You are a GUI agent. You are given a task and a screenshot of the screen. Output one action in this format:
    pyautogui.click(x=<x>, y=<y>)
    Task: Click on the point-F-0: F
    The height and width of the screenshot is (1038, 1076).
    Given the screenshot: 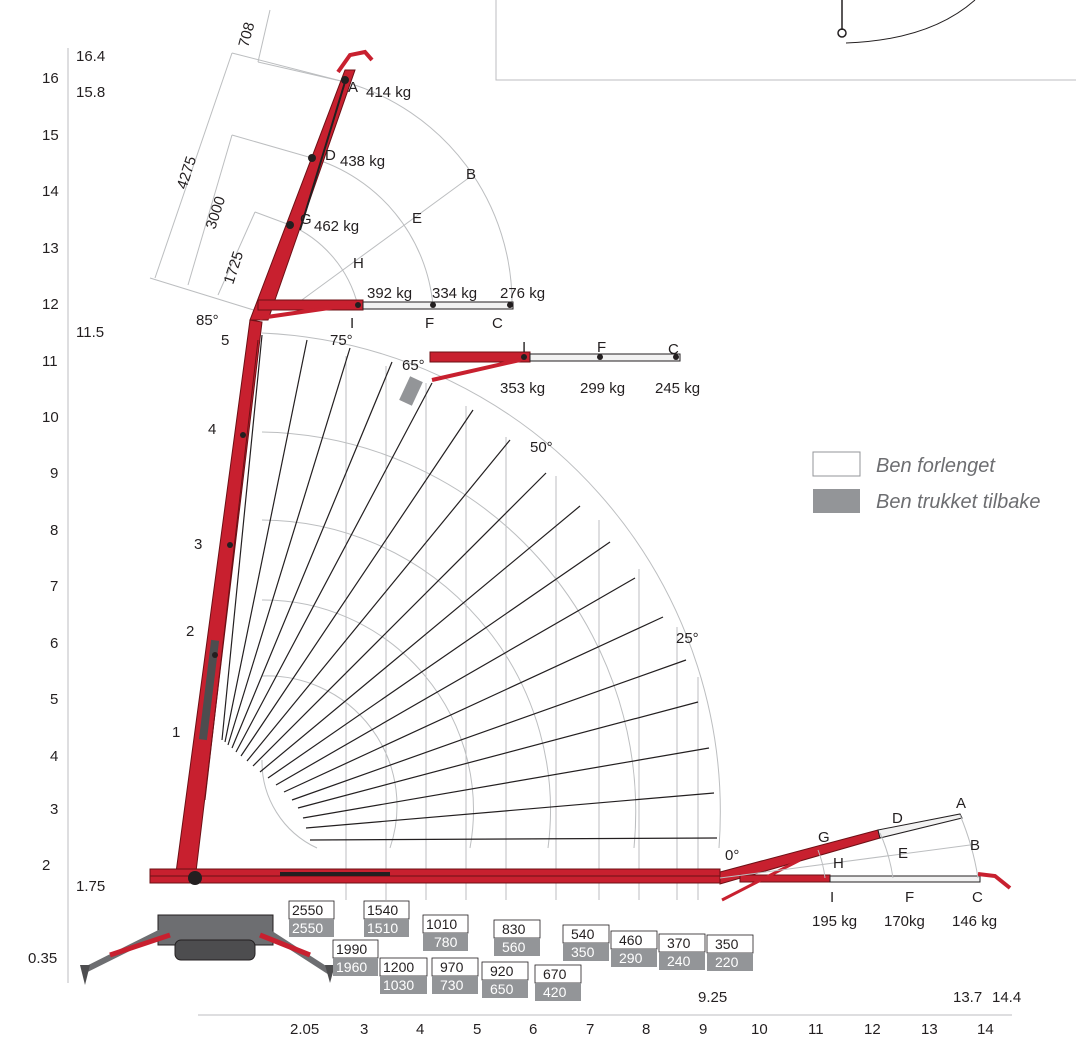 What is the action you would take?
    pyautogui.click(x=909, y=897)
    